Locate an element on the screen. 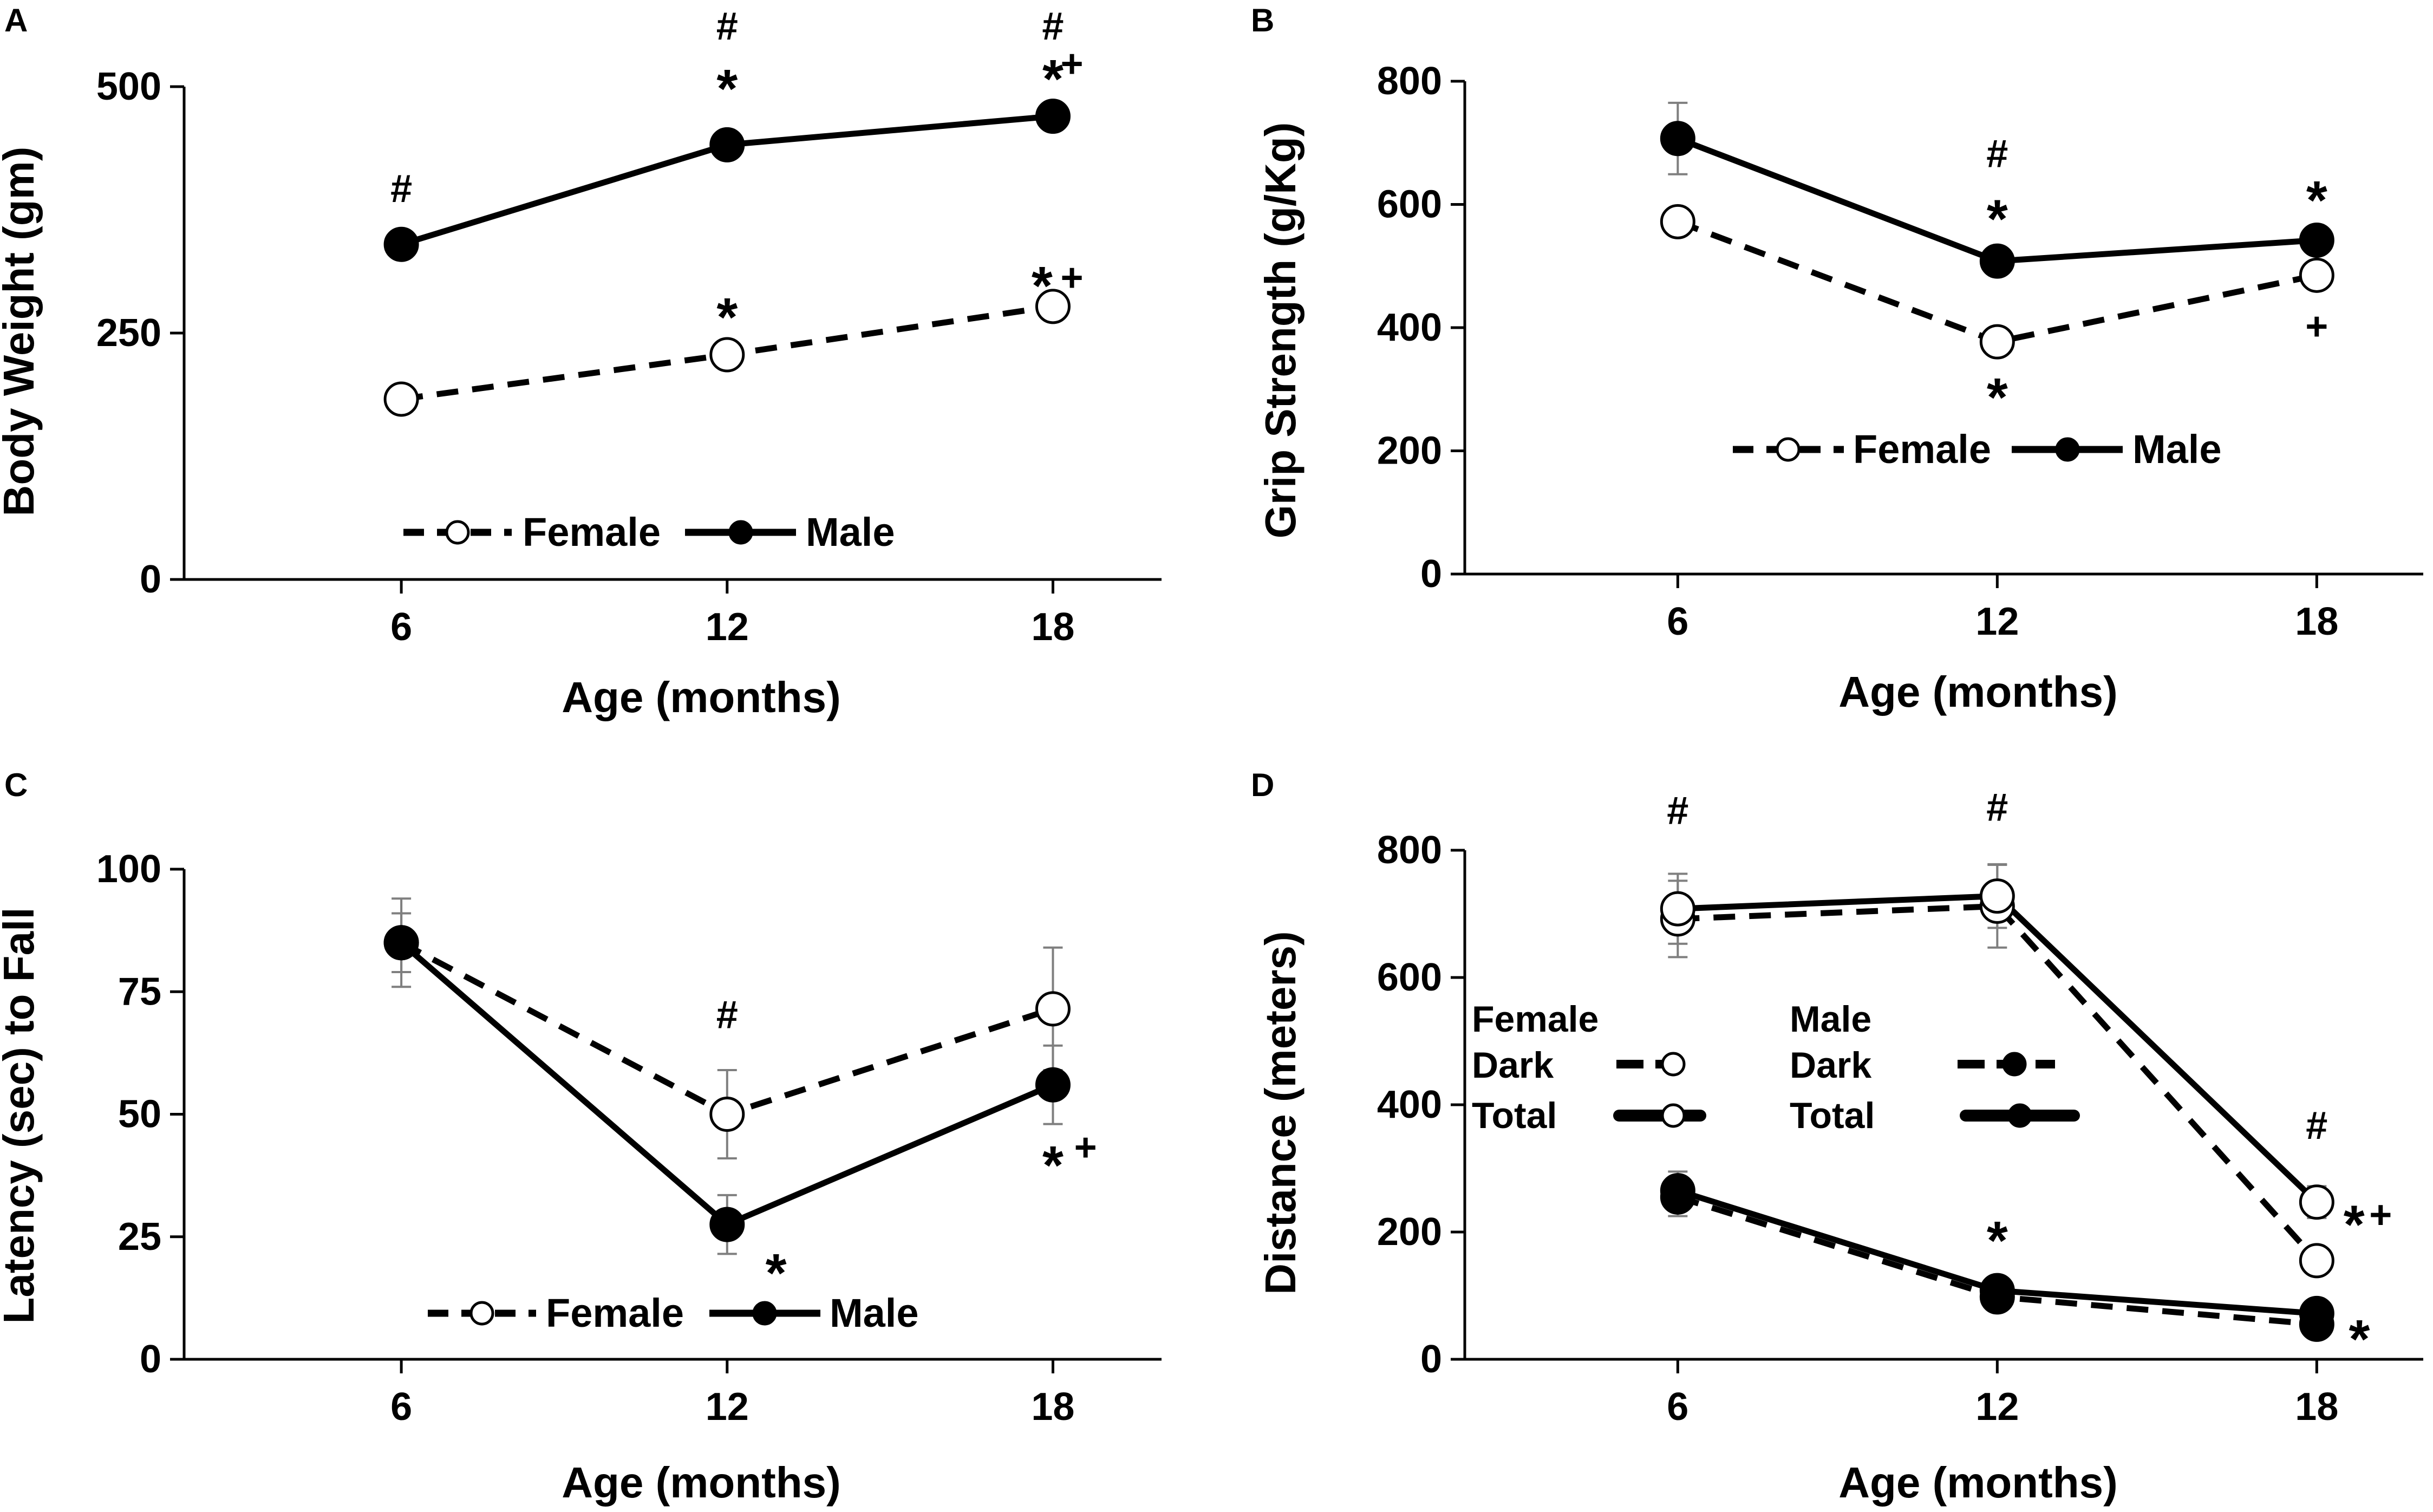  panel-c-series is located at coordinates (727, 1076).